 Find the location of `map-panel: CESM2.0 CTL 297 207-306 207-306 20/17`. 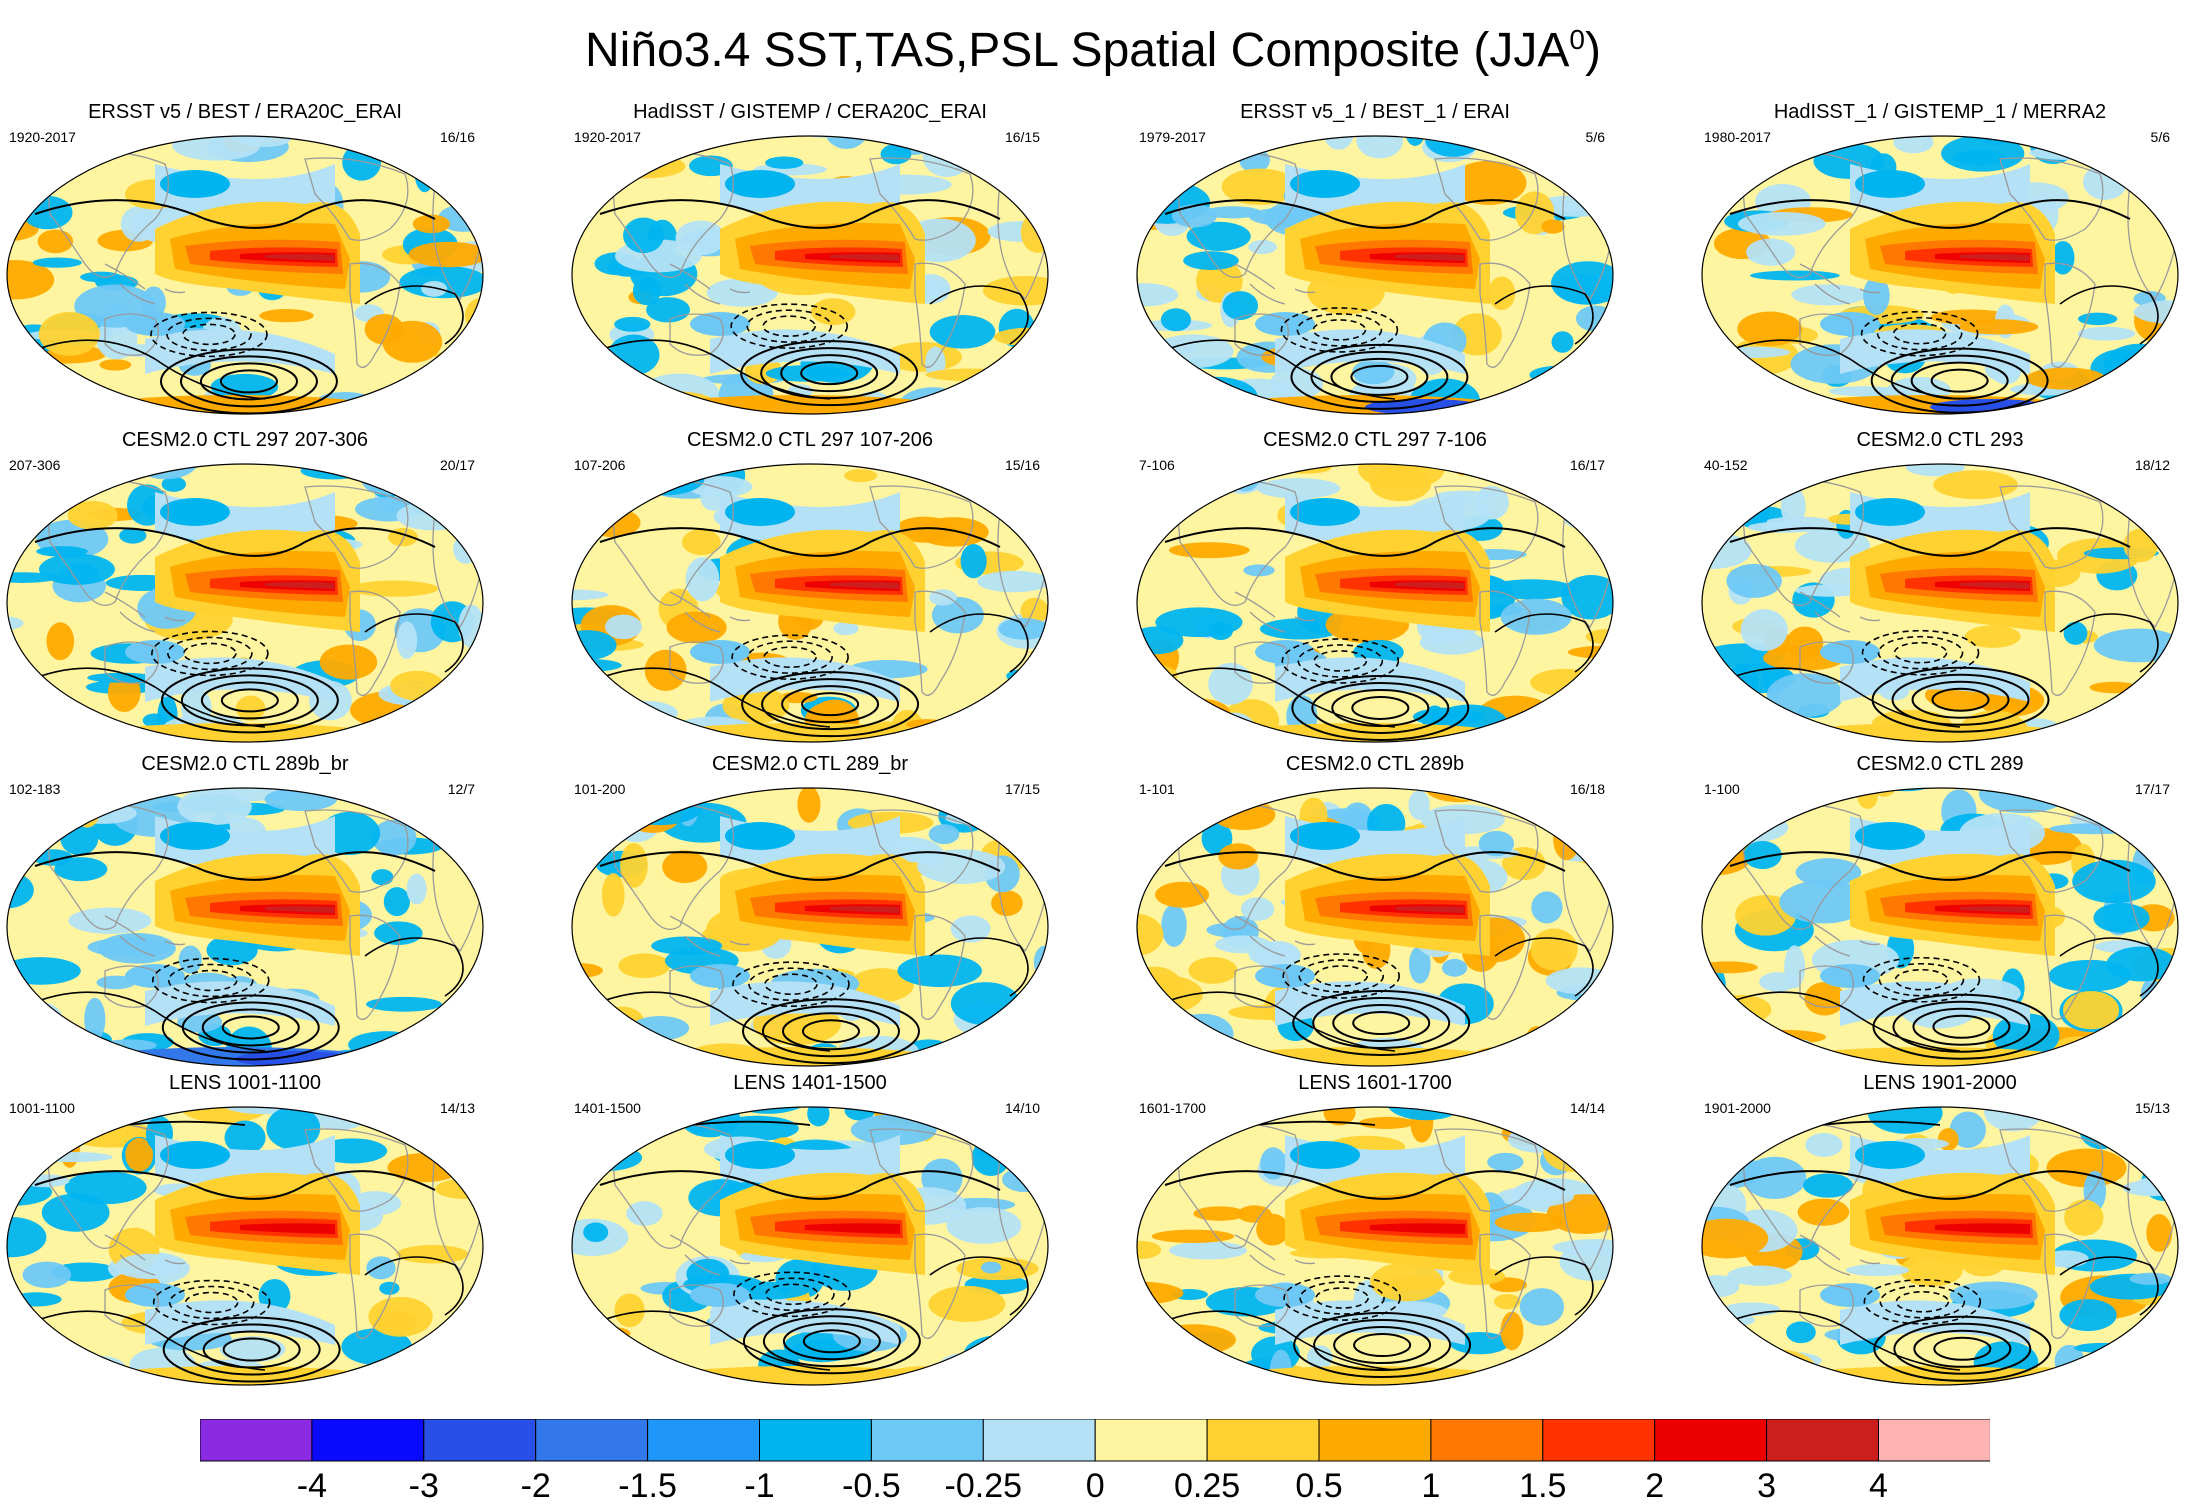

map-panel: CESM2.0 CTL 297 207-306 207-306 20/17 is located at coordinates (265, 588).